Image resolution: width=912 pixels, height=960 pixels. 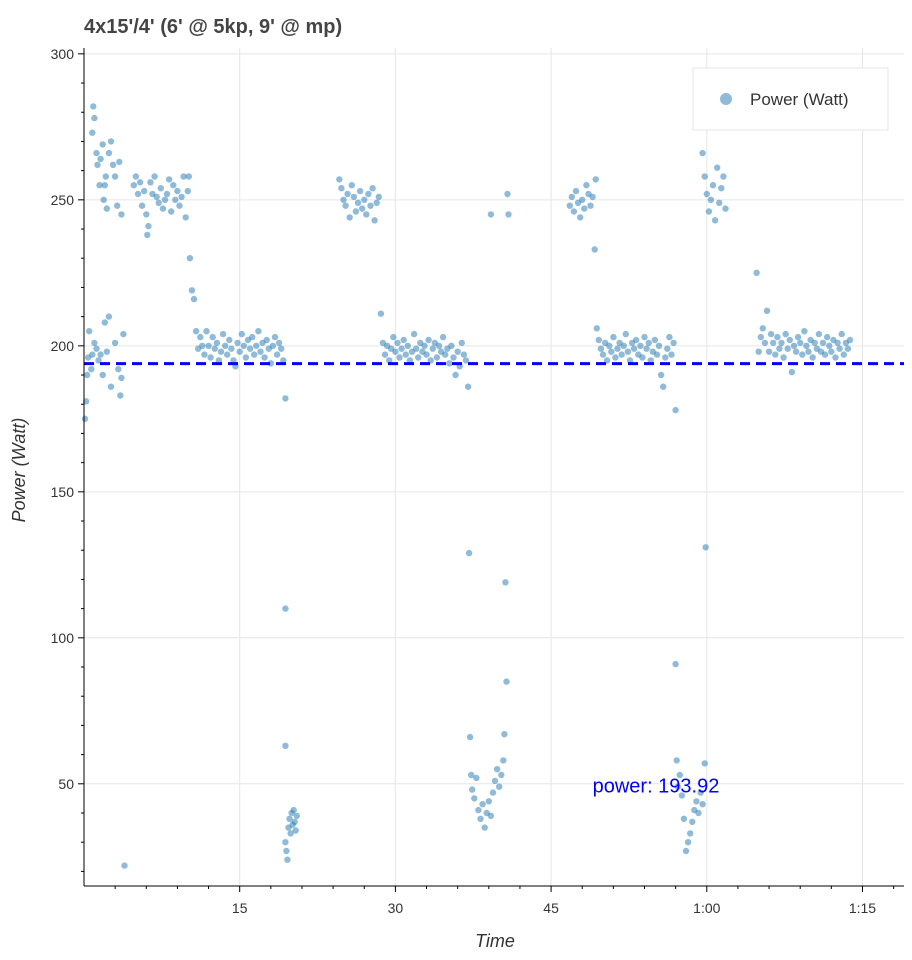 I want to click on chart-title: 4x15'/4' (6' @ 5kp, 9' @ mp), so click(x=213, y=27).